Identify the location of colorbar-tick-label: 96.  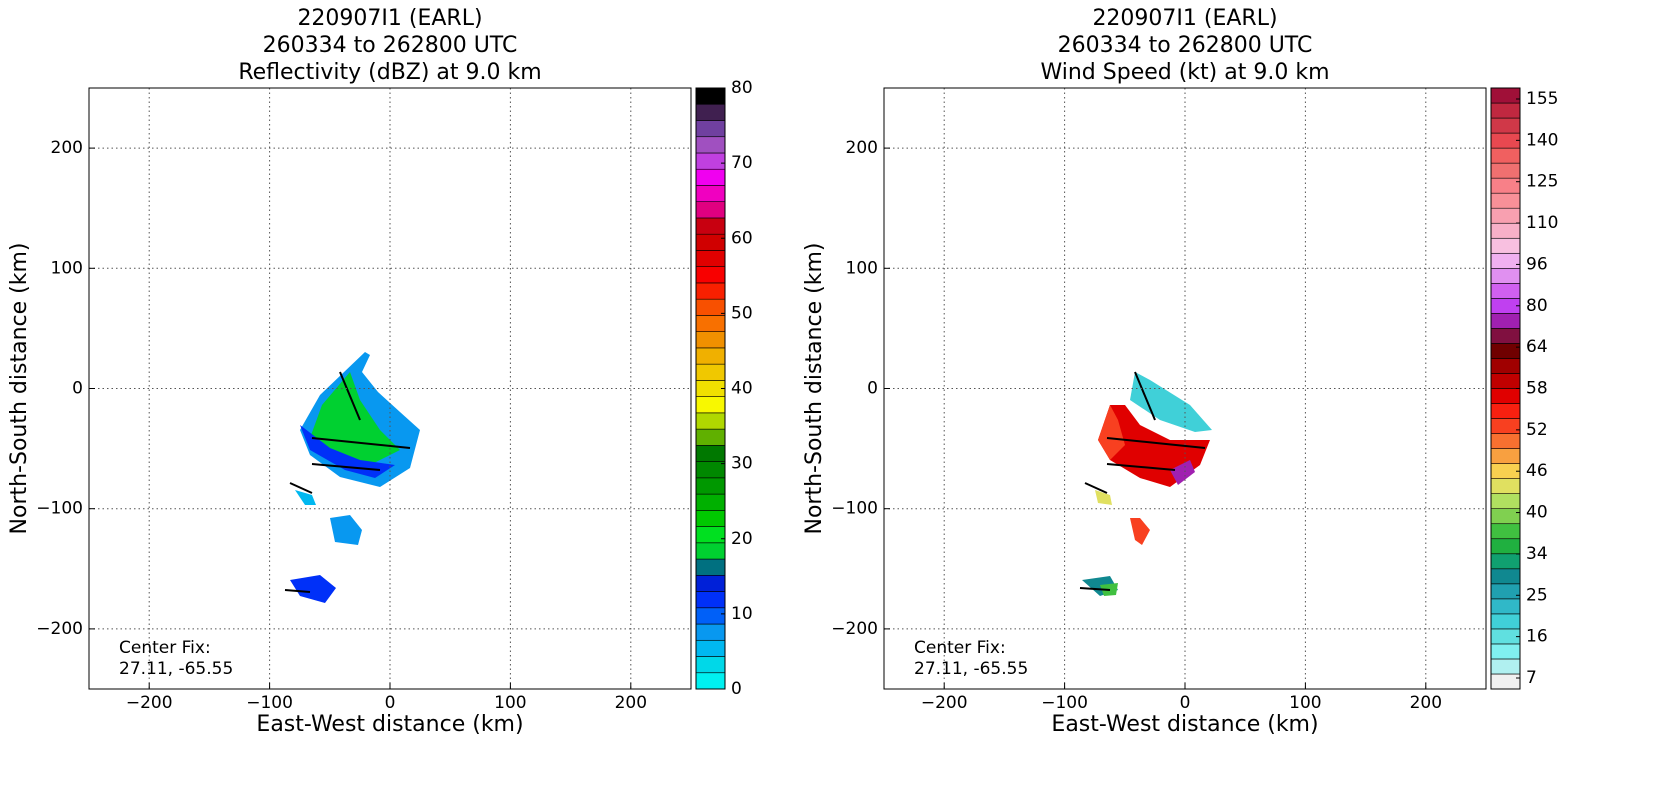
(1537, 264).